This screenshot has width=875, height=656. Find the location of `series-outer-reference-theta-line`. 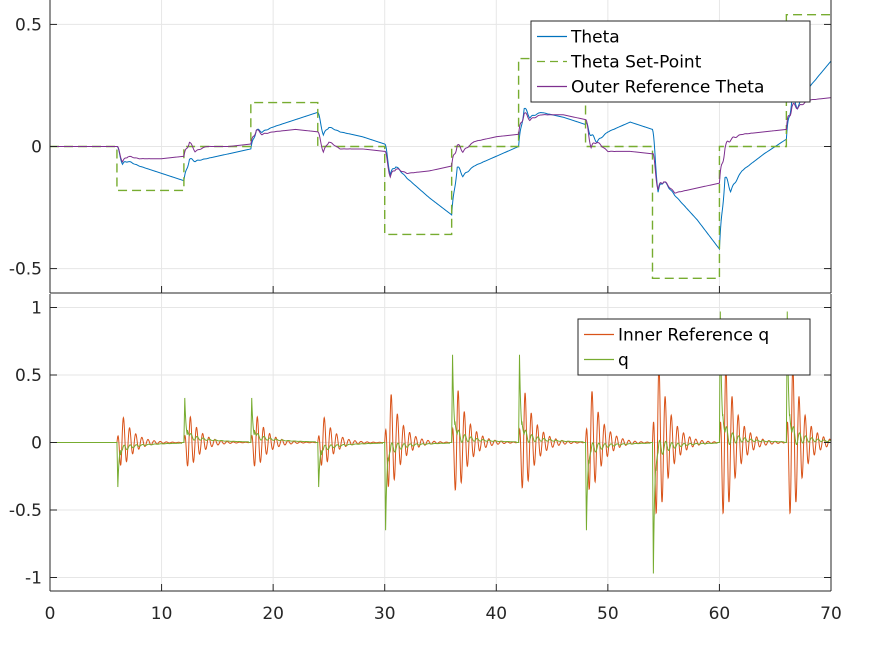

series-outer-reference-theta-line is located at coordinates (440, 145).